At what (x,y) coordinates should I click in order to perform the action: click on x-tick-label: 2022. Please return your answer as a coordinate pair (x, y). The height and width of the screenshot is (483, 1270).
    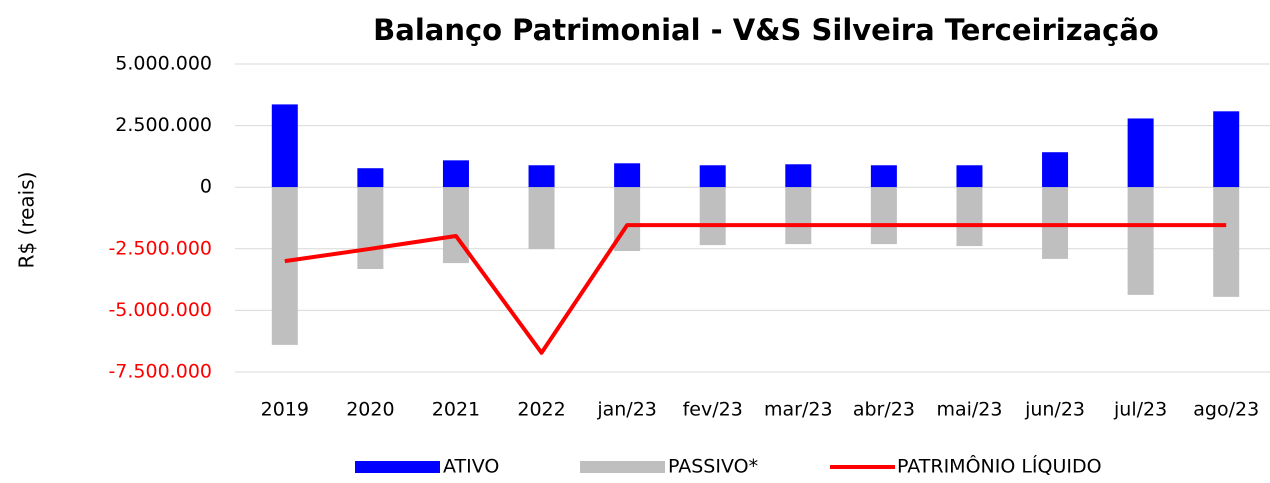
    Looking at the image, I should click on (541, 410).